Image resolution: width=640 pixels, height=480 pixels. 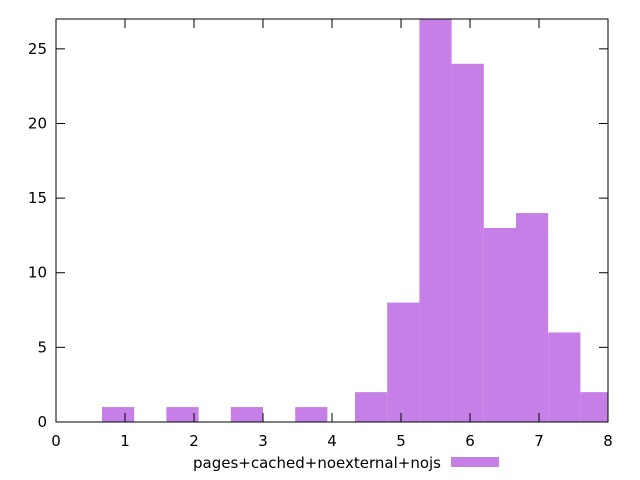 I want to click on x-tick-label: 1, so click(x=125, y=441).